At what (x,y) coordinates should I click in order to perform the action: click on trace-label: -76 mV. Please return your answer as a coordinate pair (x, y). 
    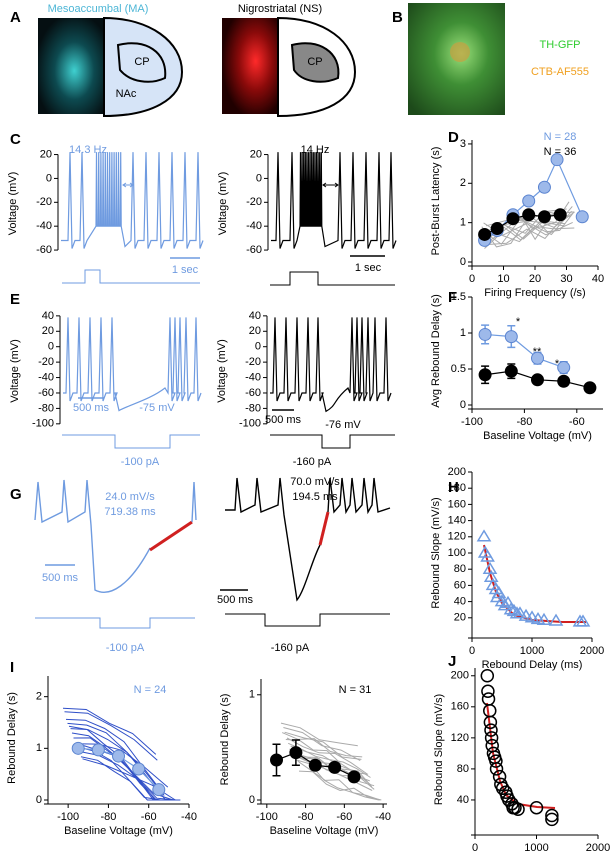
    Looking at the image, I should click on (343, 425).